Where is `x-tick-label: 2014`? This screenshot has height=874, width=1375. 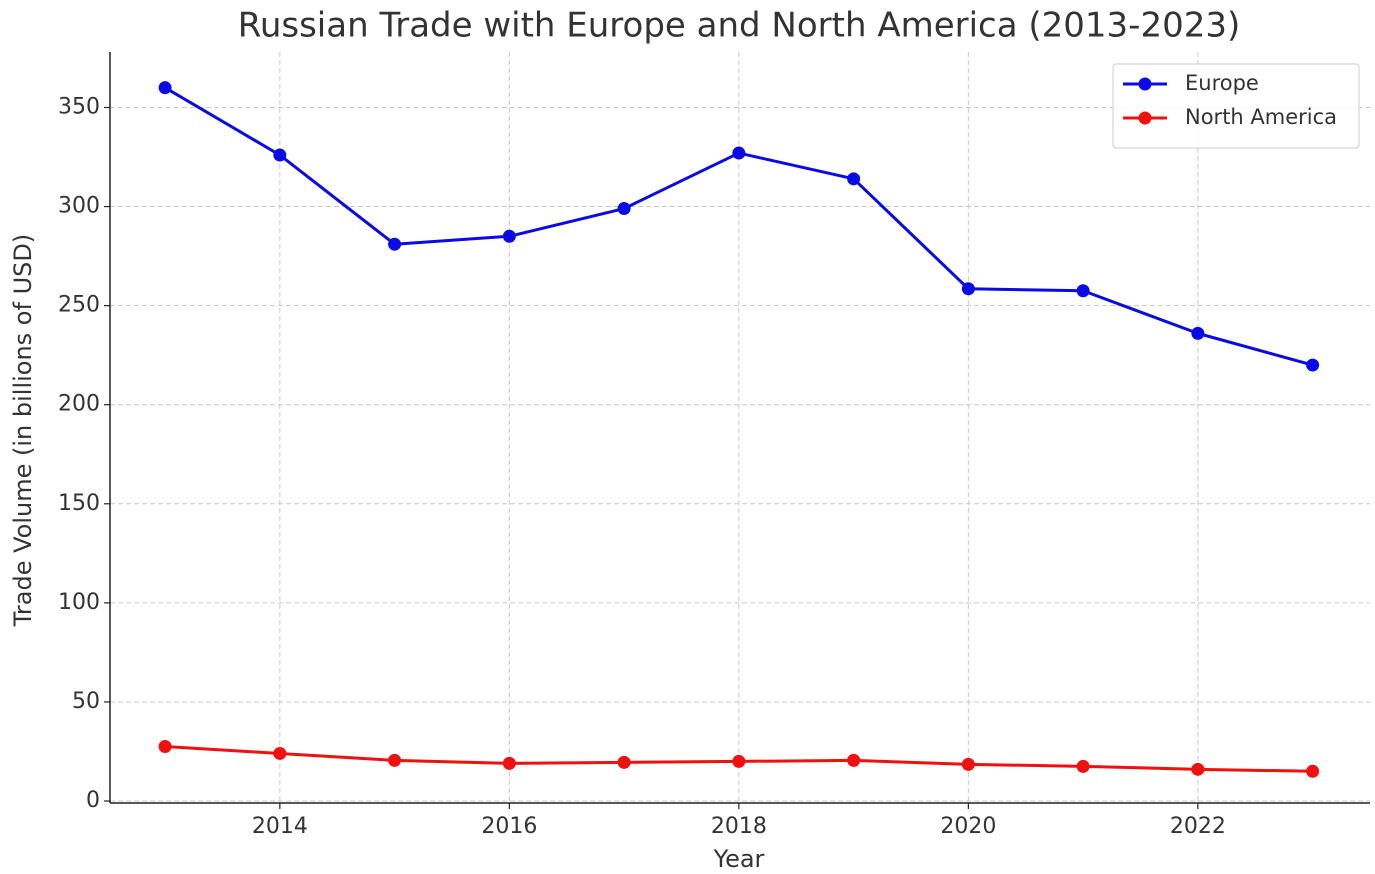 x-tick-label: 2014 is located at coordinates (280, 826).